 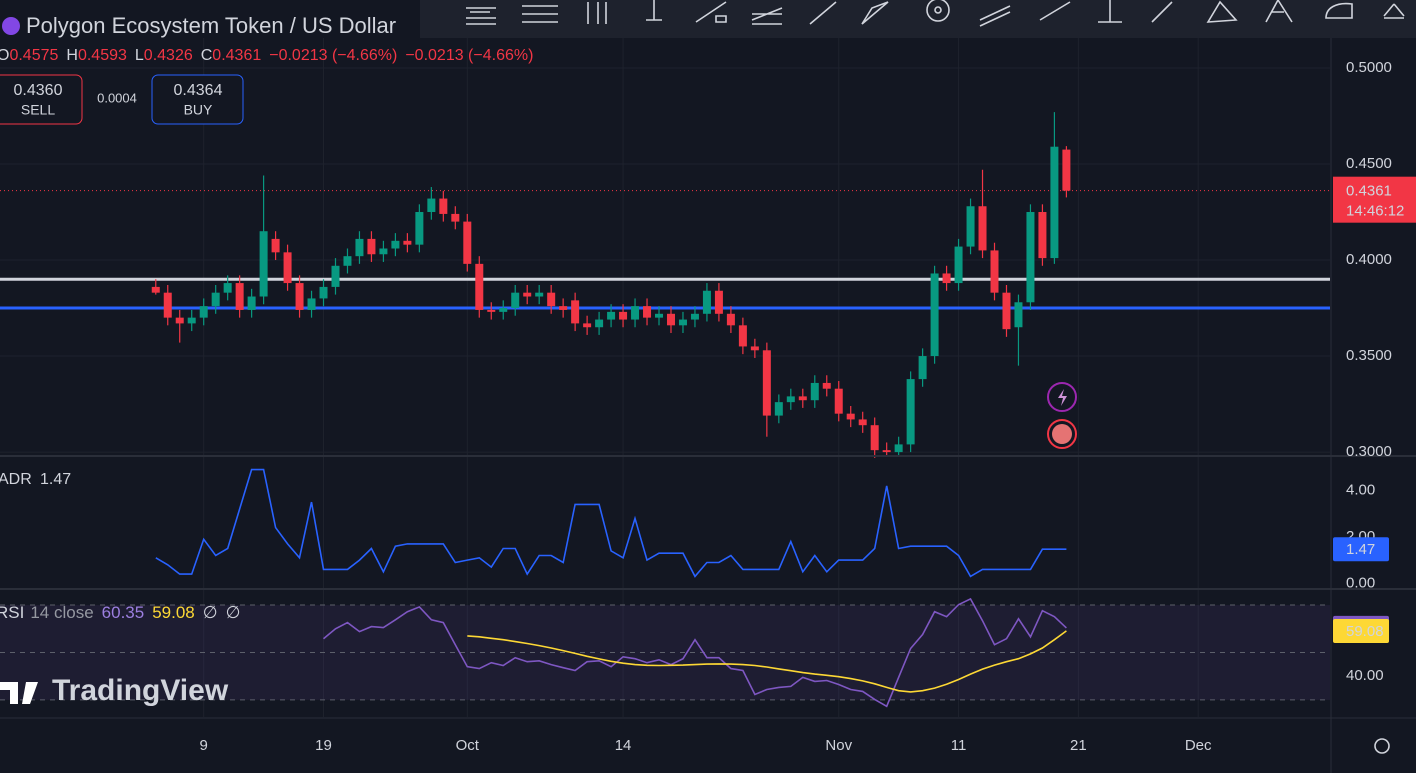 What do you see at coordinates (1369, 67) in the screenshot?
I see `y-tick-label: 0.5000` at bounding box center [1369, 67].